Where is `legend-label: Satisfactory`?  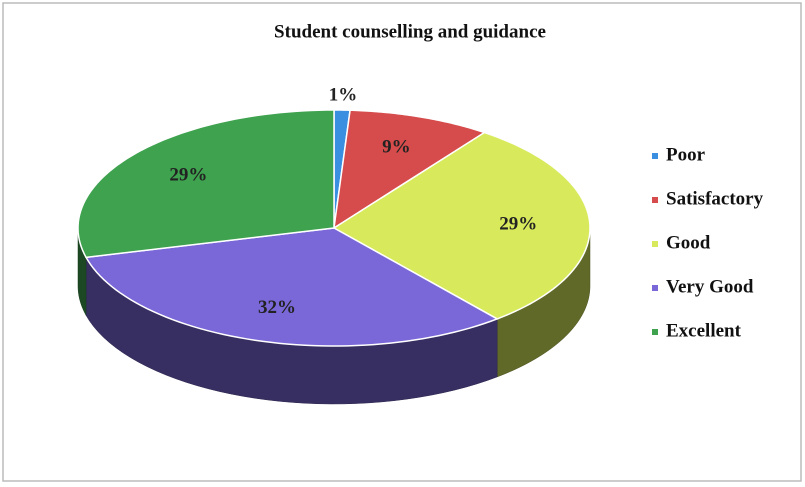
legend-label: Satisfactory is located at coordinates (715, 198).